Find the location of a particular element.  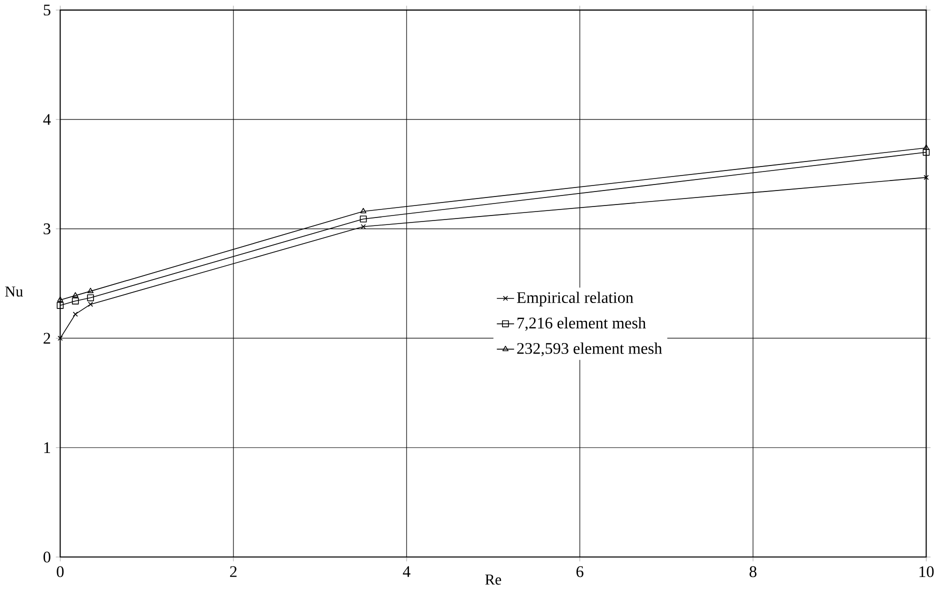

x-tick-label: 4 is located at coordinates (406, 571).